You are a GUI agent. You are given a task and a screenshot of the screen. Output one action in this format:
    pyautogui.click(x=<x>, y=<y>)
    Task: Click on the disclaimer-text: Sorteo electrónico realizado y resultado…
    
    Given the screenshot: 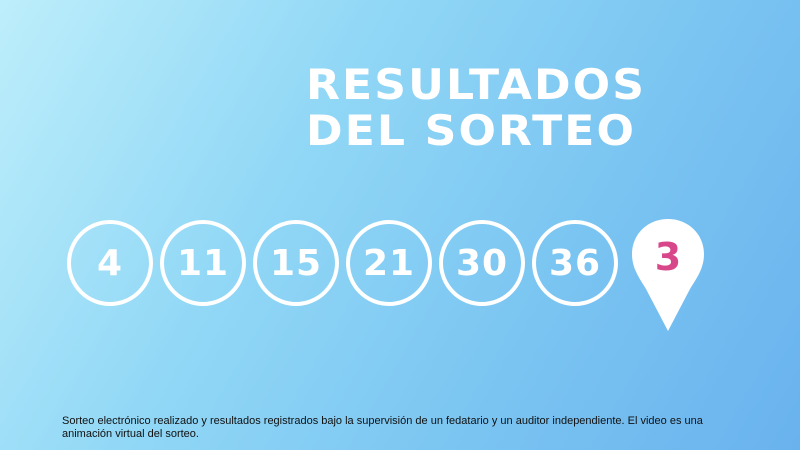 What is the action you would take?
    pyautogui.click(x=382, y=427)
    